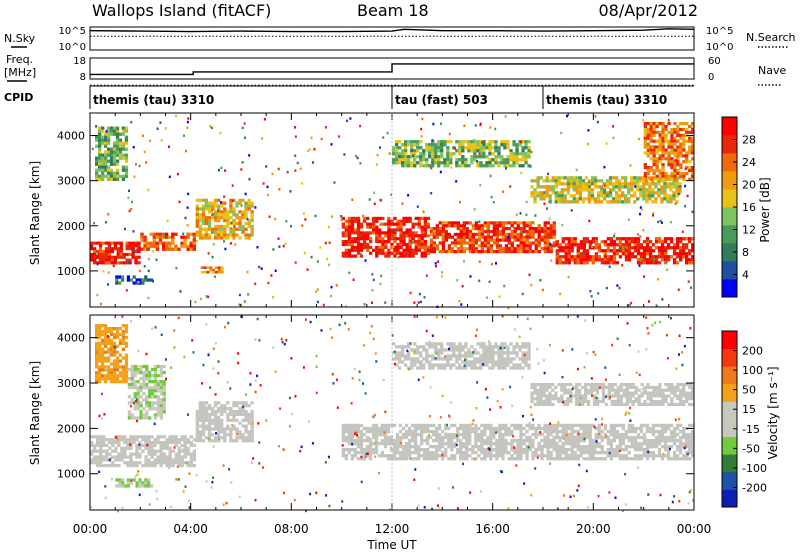 Image resolution: width=800 pixels, height=554 pixels. Describe the element at coordinates (35, 413) in the screenshot. I see `velocity-ylabel: Slant Range [km]` at that location.